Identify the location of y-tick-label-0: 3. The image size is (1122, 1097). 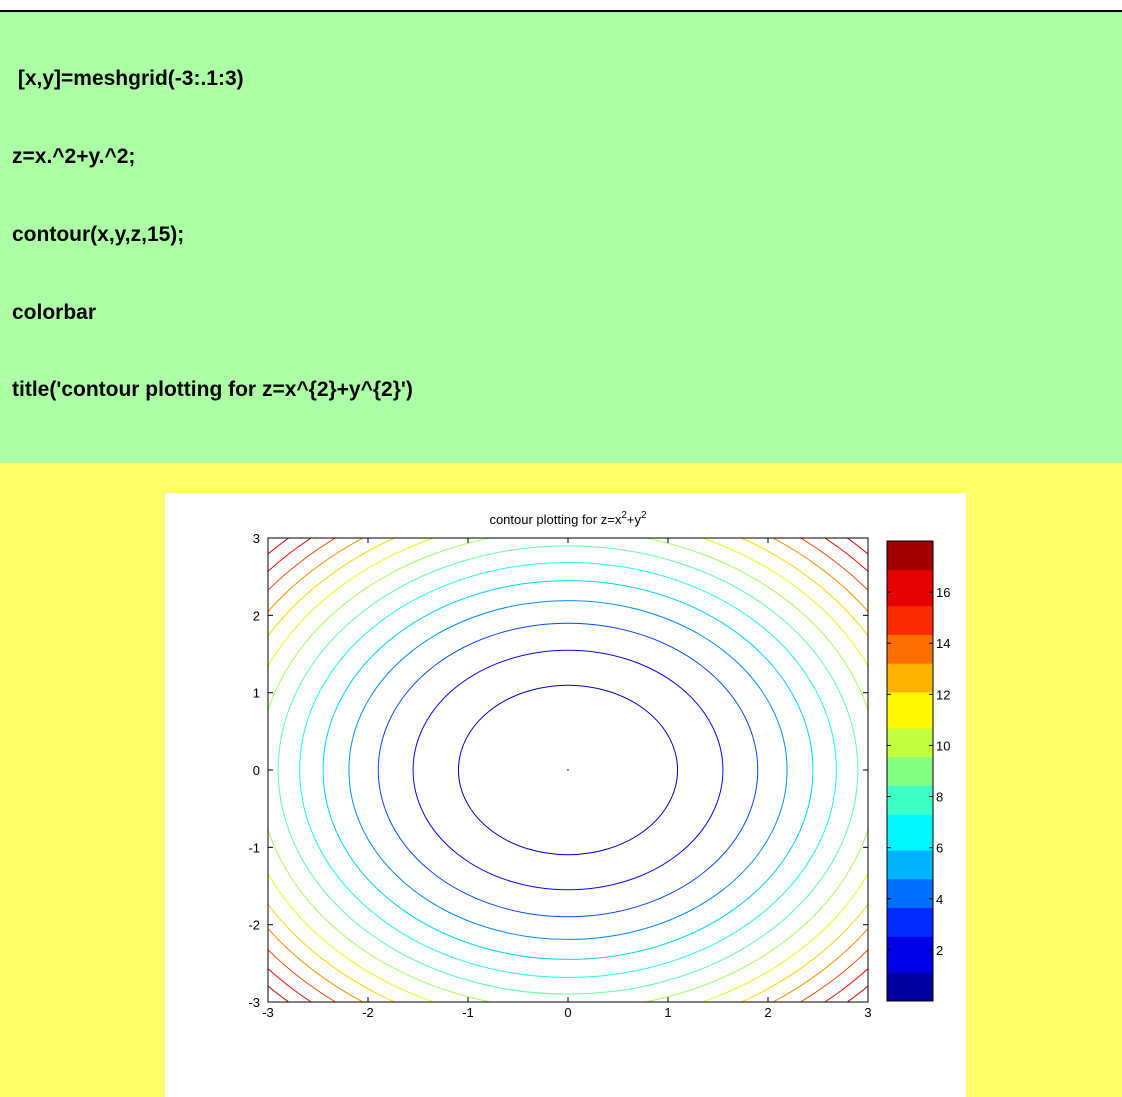
(256, 538).